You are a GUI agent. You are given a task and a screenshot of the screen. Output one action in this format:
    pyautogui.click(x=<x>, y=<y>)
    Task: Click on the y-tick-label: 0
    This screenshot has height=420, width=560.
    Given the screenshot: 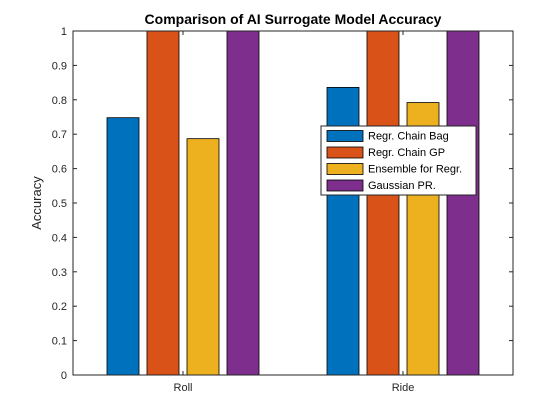 What is the action you would take?
    pyautogui.click(x=64, y=376)
    